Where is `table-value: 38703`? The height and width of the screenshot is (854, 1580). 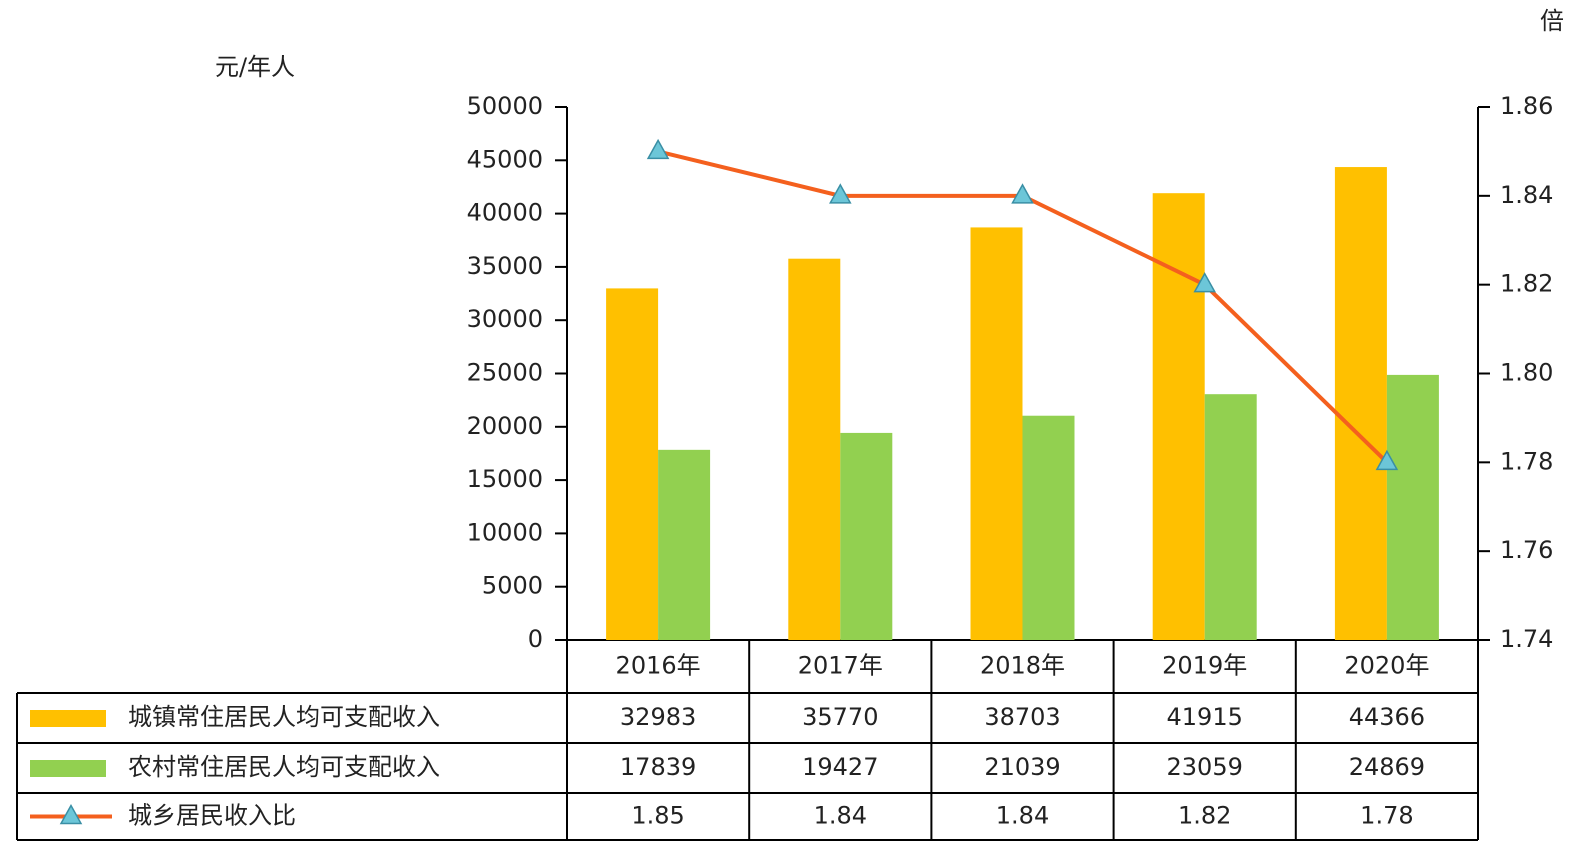
table-value: 38703 is located at coordinates (1022, 717).